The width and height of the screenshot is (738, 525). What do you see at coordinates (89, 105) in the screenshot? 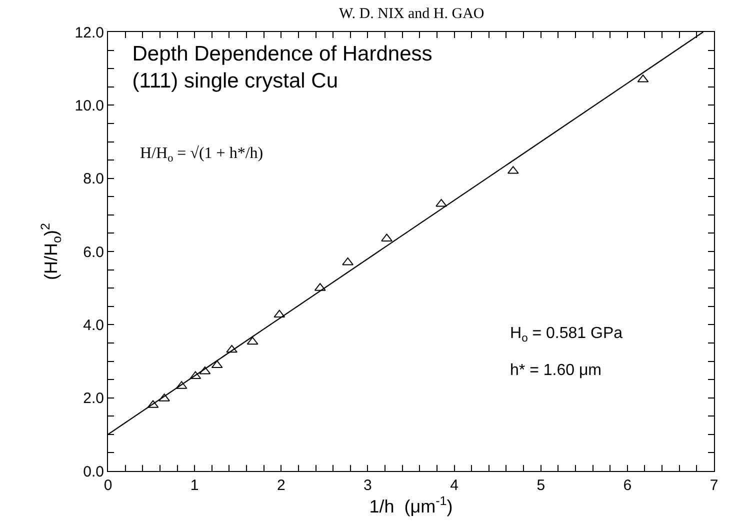
I see `y-tick-label: 10.0` at bounding box center [89, 105].